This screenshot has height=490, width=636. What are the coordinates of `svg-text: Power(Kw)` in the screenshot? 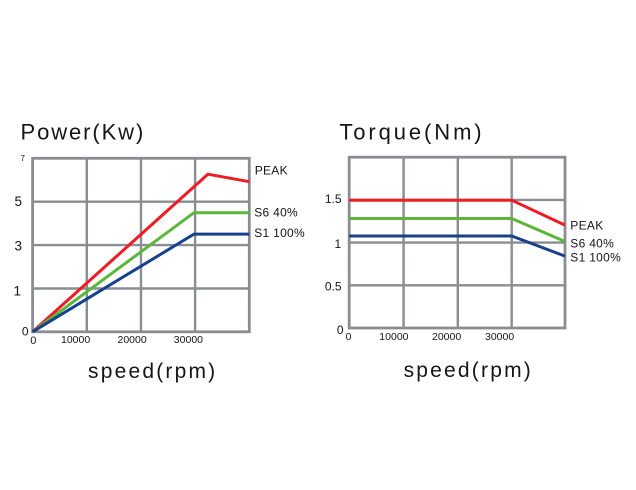 It's located at (83, 131).